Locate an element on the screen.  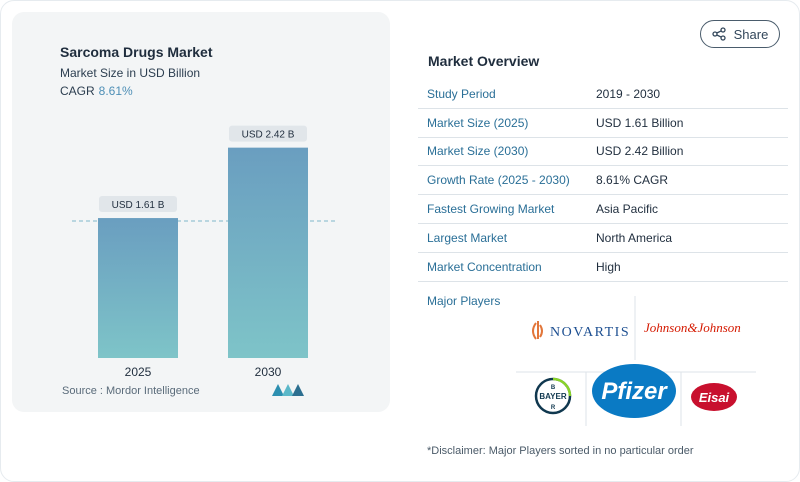
x-tick-label: 2025 is located at coordinates (138, 372).